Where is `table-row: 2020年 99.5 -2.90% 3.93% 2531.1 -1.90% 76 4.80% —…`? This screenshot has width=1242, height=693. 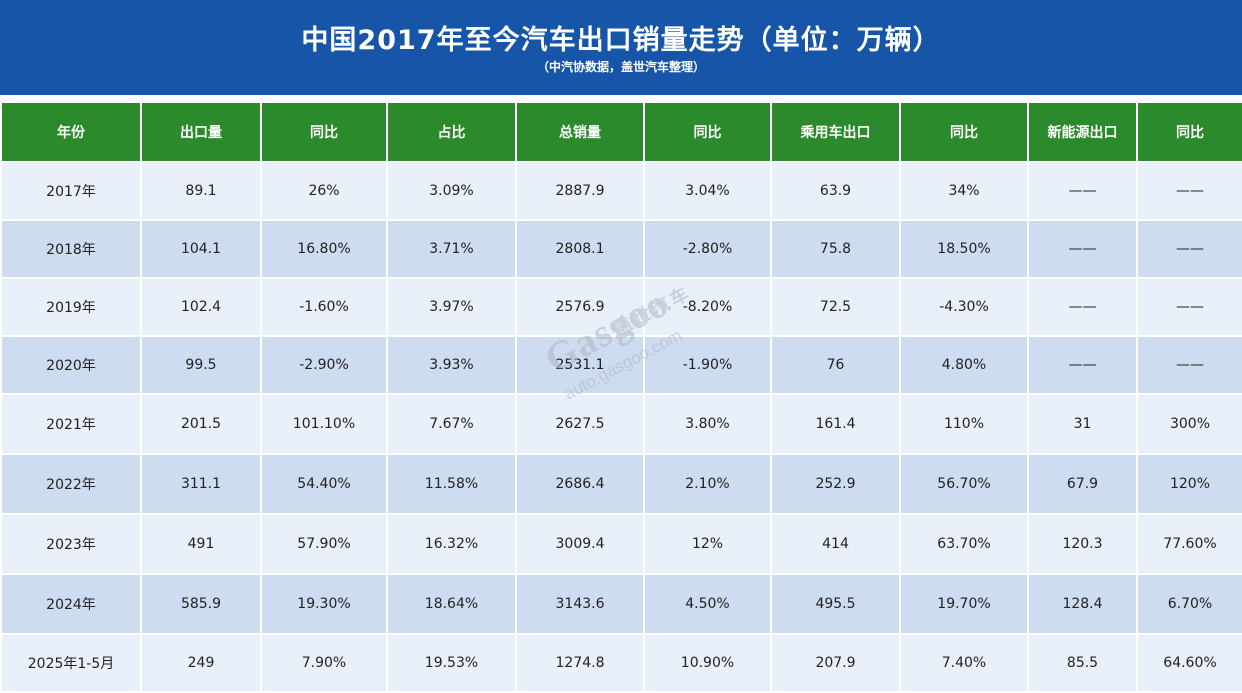 table-row: 2020年 99.5 -2.90% 3.93% 2531.1 -1.90% 76 4.80% —… is located at coordinates (621, 365).